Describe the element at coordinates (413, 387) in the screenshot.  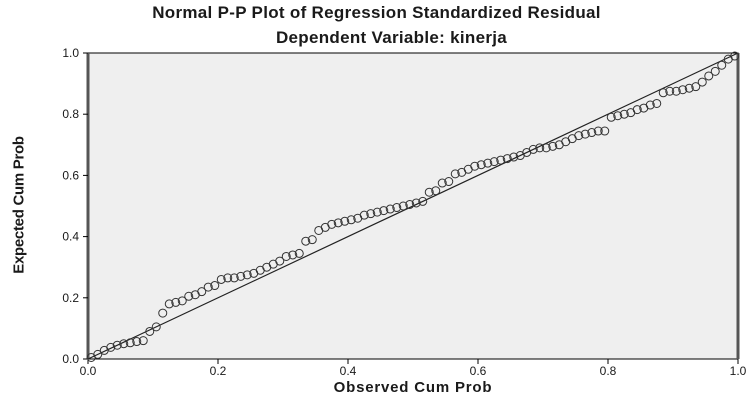
I see `x-axis-label: Observed Cum Prob` at that location.